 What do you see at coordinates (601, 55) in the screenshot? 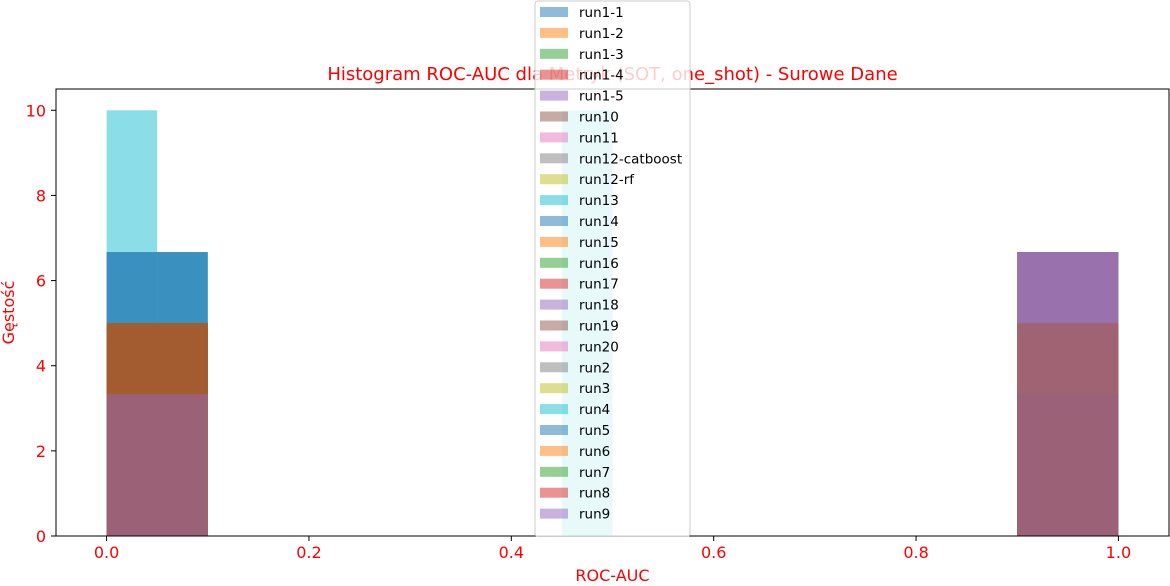
I see `legend-entry-run1-3: run1-3` at bounding box center [601, 55].